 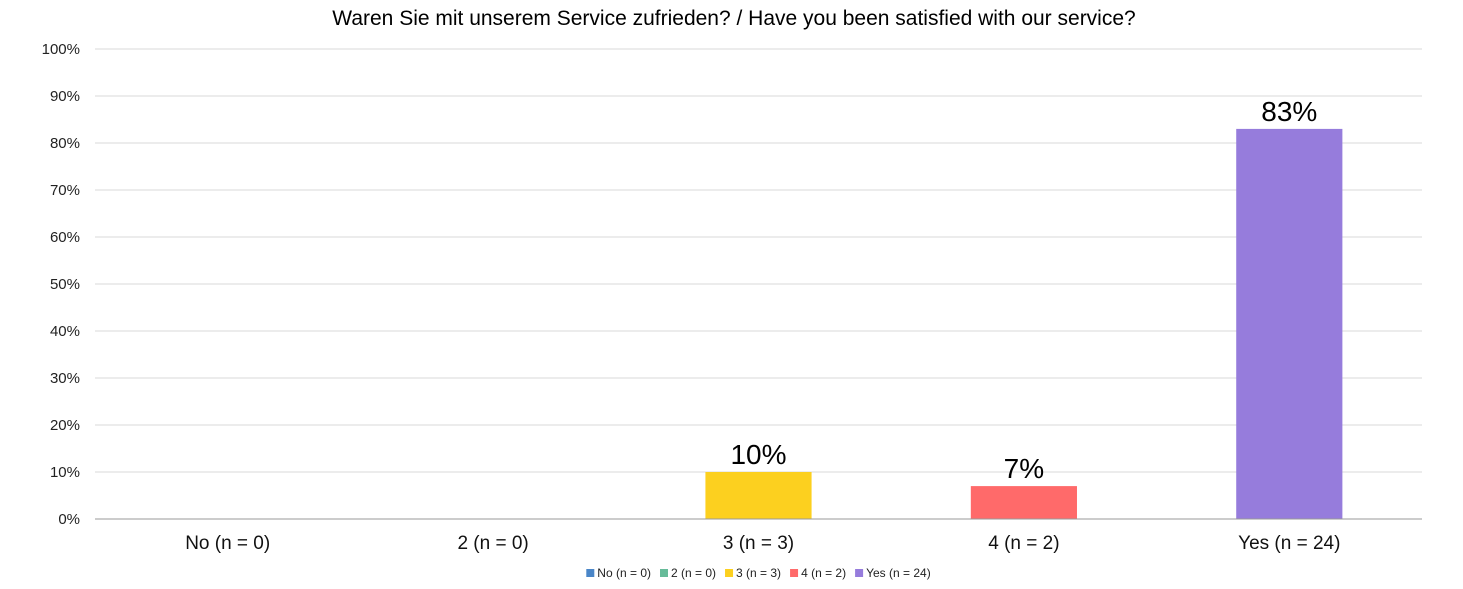 What do you see at coordinates (65, 143) in the screenshot?
I see `y-tick-label: 80%` at bounding box center [65, 143].